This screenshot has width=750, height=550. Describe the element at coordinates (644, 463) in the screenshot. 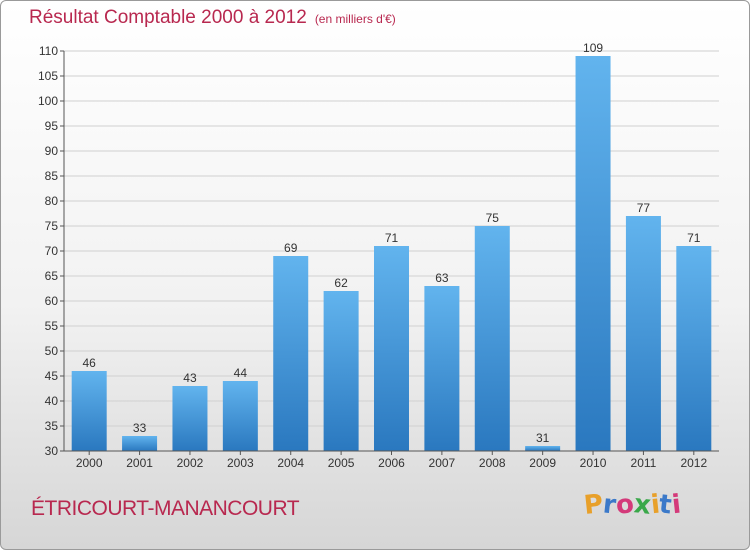

I see `x-tick-label: 2011` at that location.